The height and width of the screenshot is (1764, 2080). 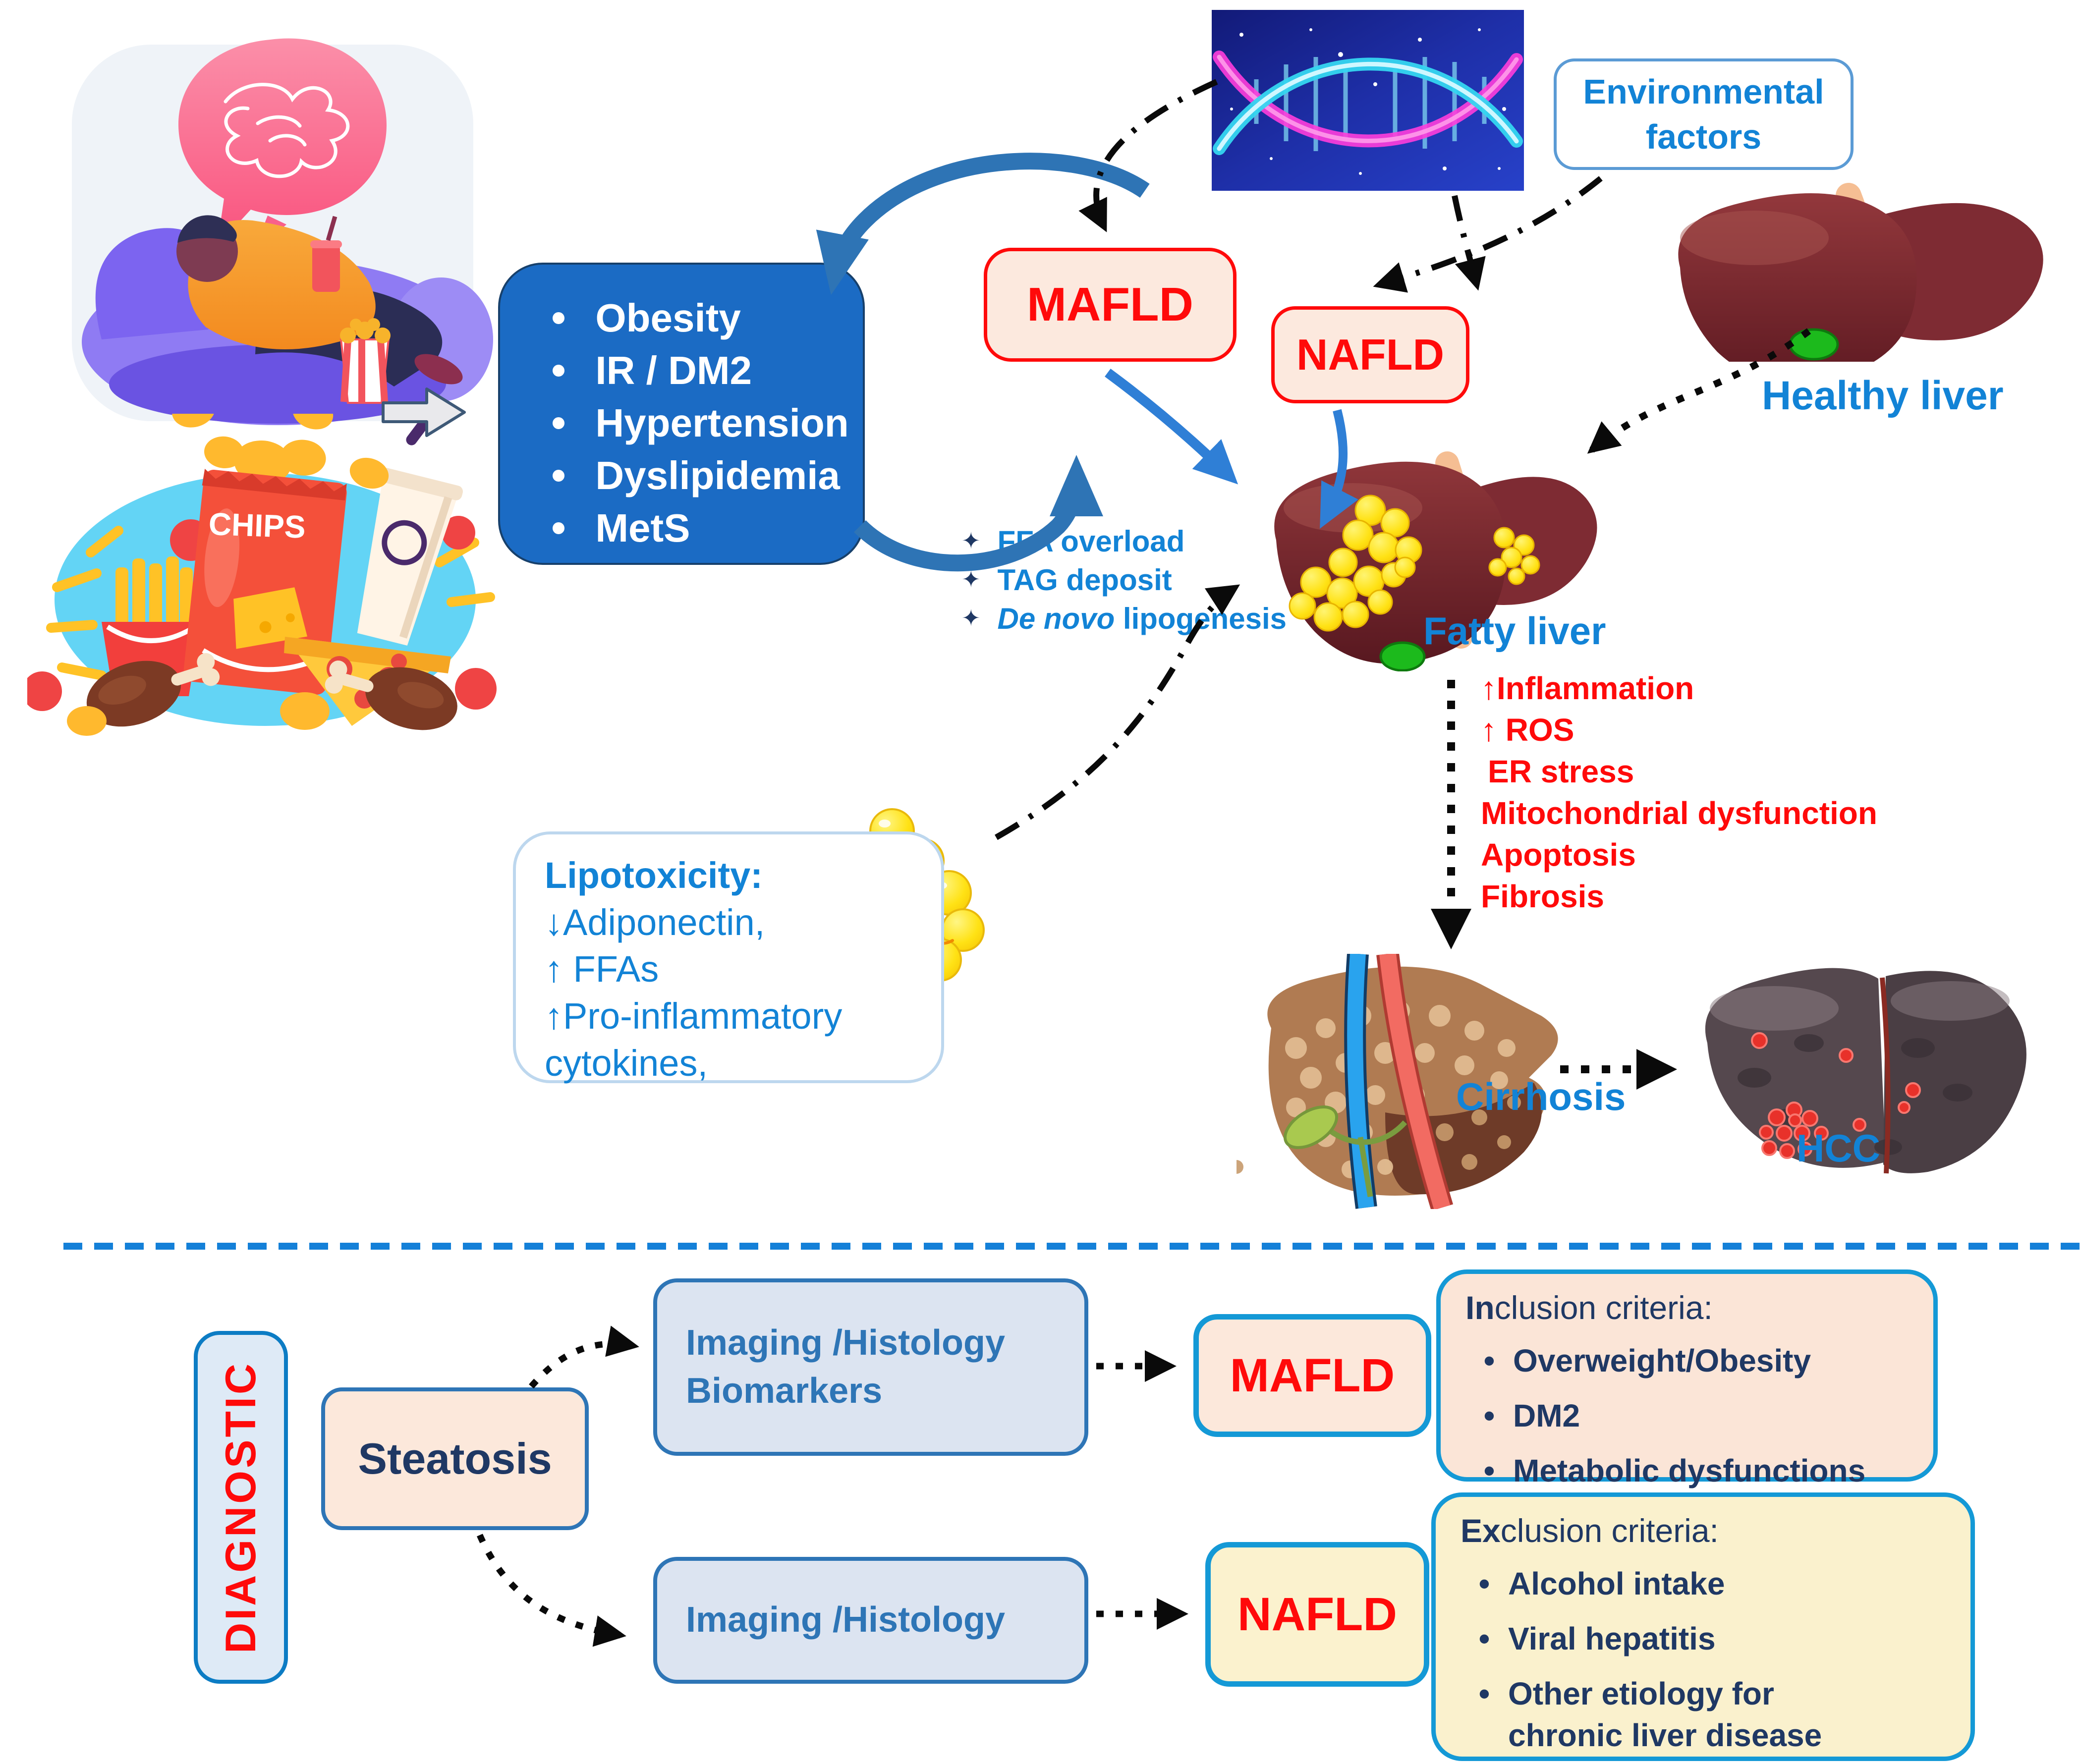 I want to click on criteria-item: DM2, so click(x=1692, y=1415).